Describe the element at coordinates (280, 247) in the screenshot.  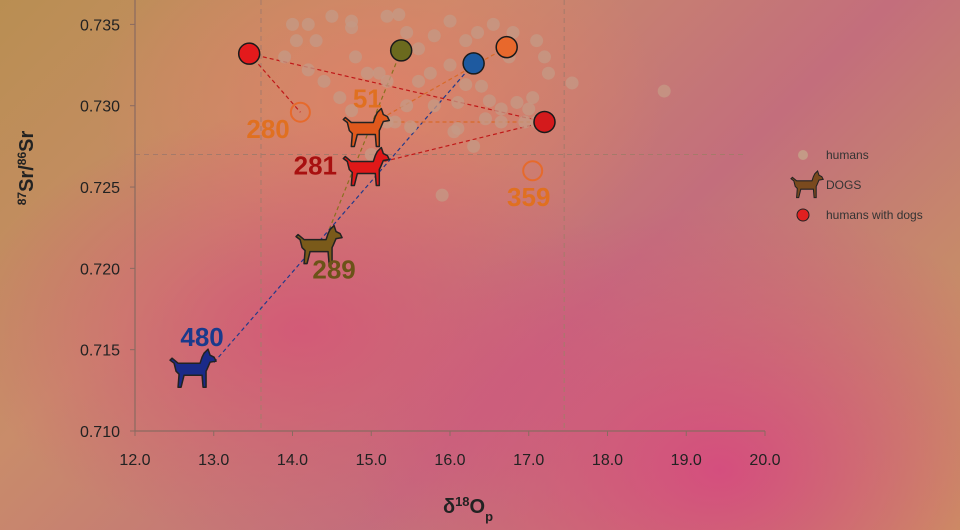
I see `dog-markers` at that location.